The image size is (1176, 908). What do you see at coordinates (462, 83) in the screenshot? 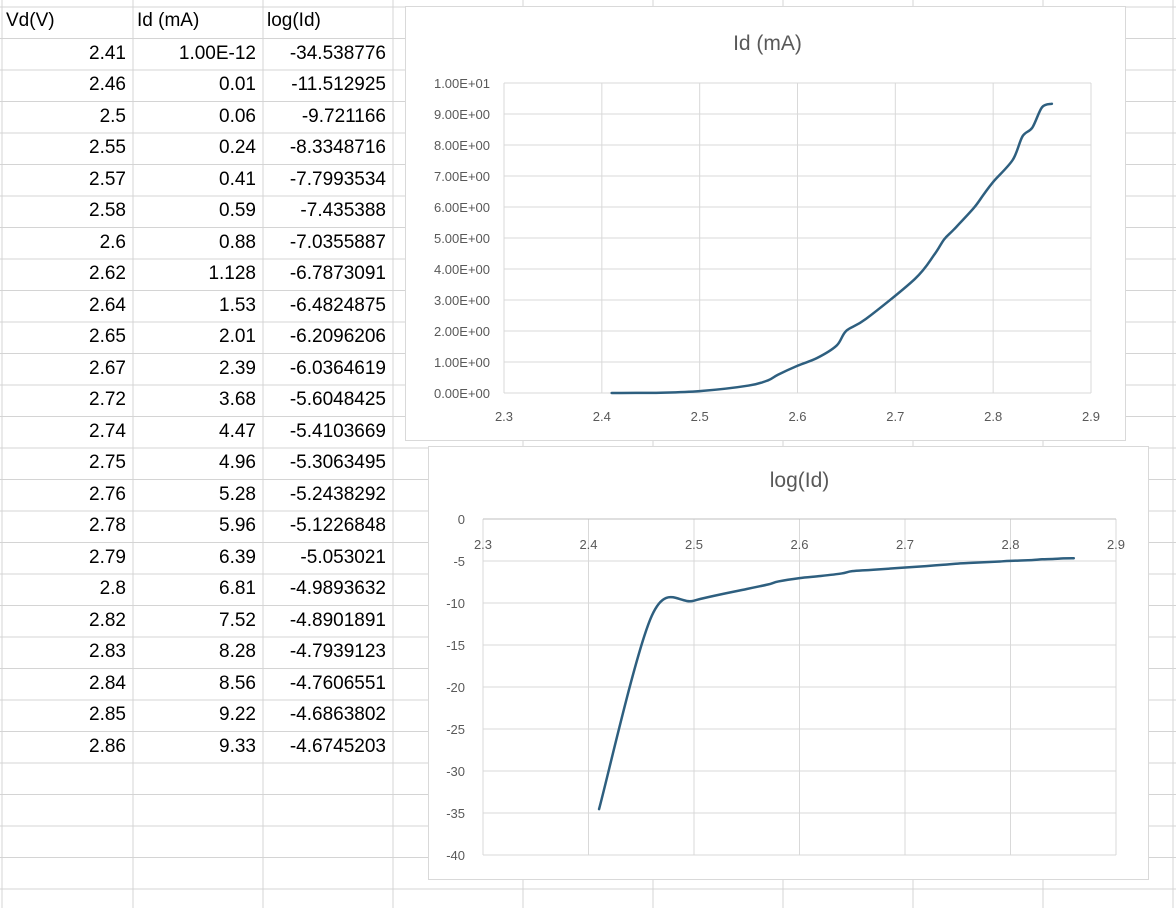
I see `y-tick-label: 1.00E+01` at bounding box center [462, 83].